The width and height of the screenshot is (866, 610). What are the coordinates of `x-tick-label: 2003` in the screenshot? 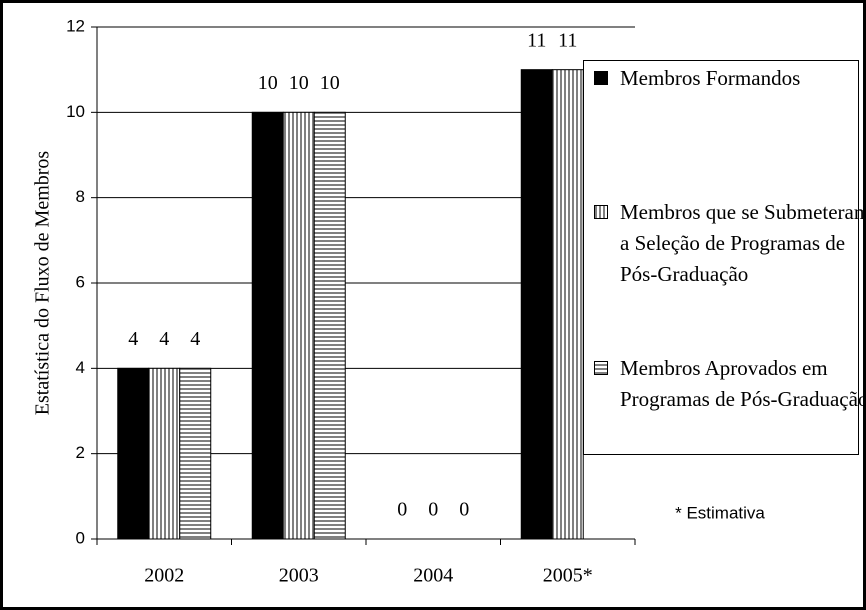 It's located at (299, 576).